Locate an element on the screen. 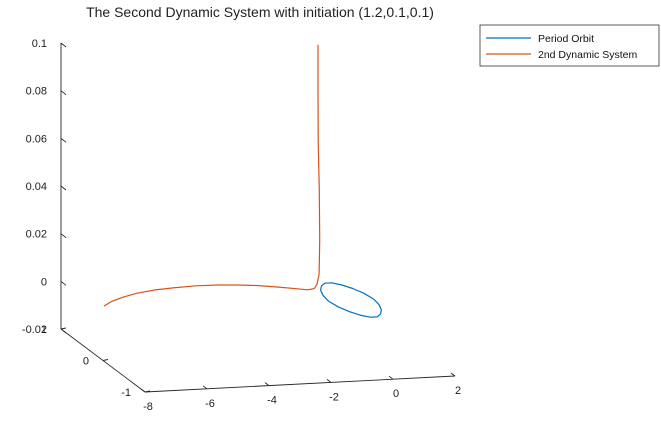 Image resolution: width=661 pixels, height=421 pixels. x-tick-label: -4 is located at coordinates (272, 401).